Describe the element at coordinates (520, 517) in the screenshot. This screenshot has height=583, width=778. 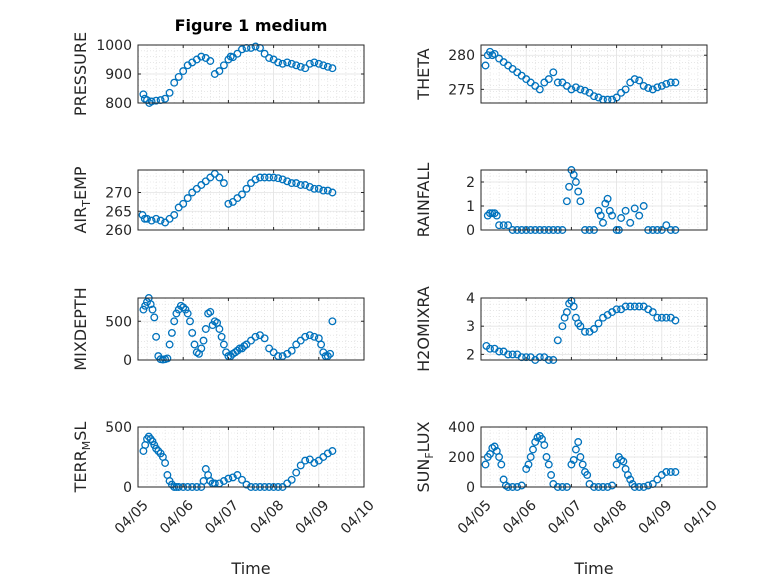
I see `x-tick-label: 04/06` at that location.